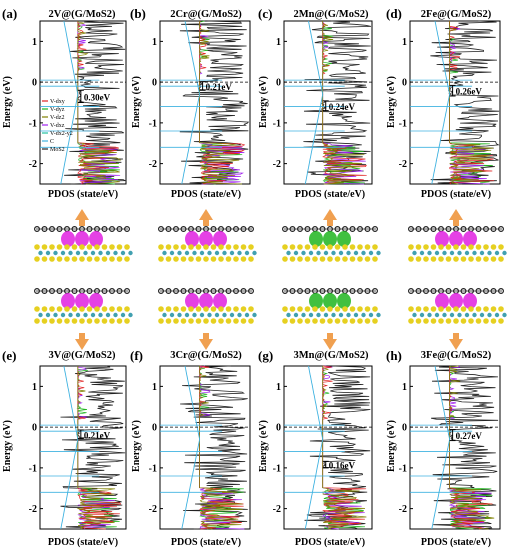 Image resolution: width=512 pixels, height=550 pixels. I want to click on arrow-up-icon, so click(456, 214).